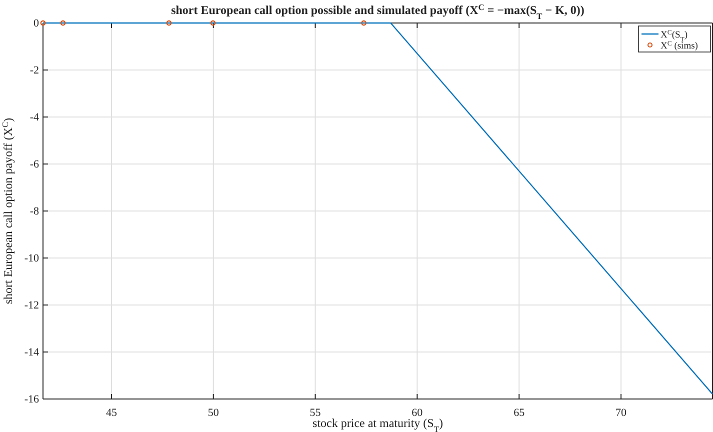  What do you see at coordinates (679, 46) in the screenshot?
I see `legend-label: X$^{C}$ (sims)` at bounding box center [679, 46].